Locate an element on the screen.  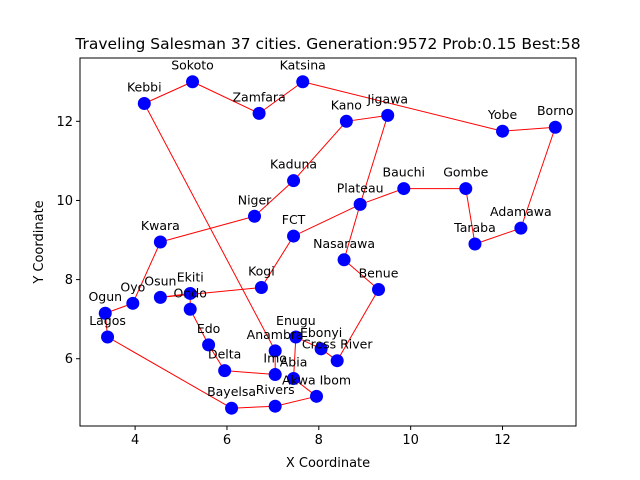
city-label: Bauchi is located at coordinates (404, 172).